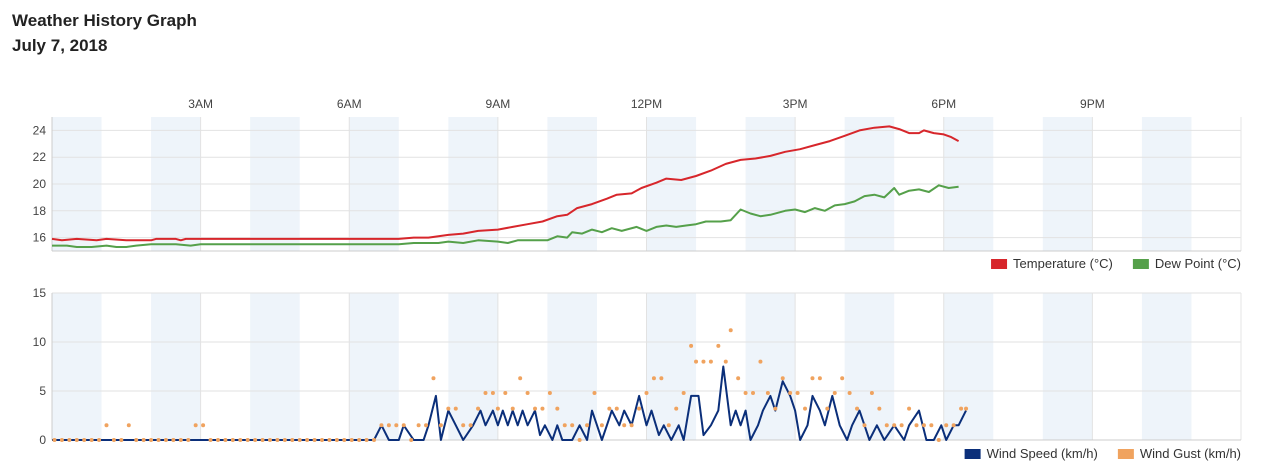 This screenshot has width=1261, height=465. What do you see at coordinates (498, 104) in the screenshot?
I see `x-tick-label: 9AM` at bounding box center [498, 104].